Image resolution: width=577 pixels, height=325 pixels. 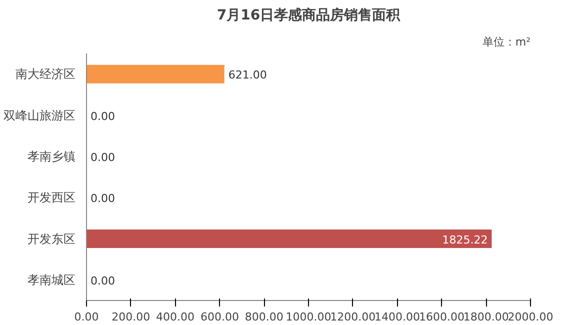 I want to click on x-tick-label: 800.00, so click(x=264, y=317).